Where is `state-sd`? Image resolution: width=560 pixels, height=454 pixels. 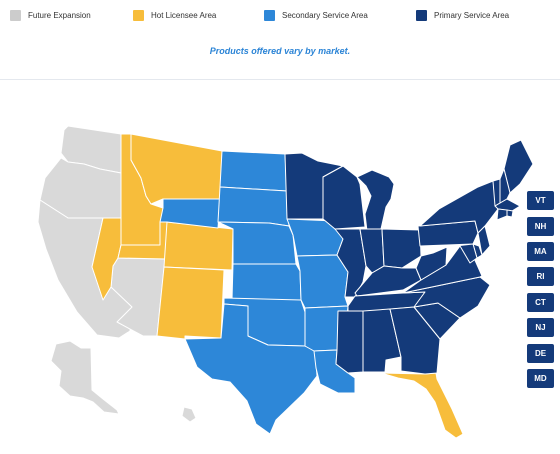 state-sd is located at coordinates (253, 206).